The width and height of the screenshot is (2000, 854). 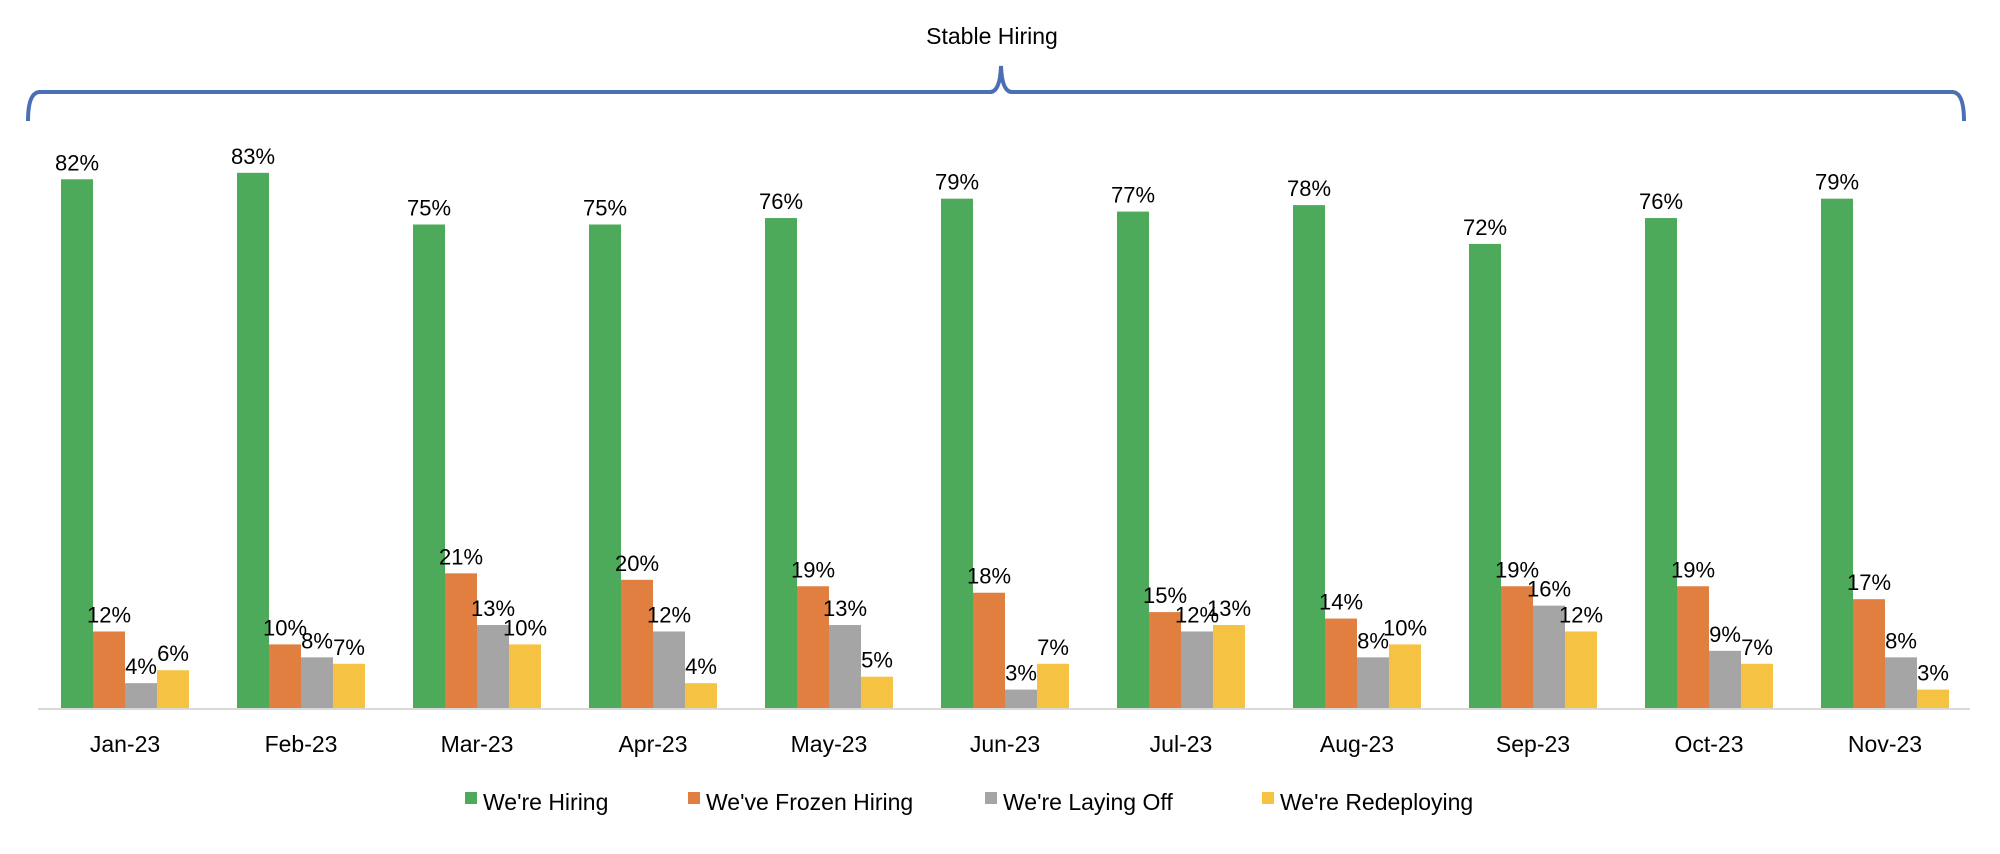 I want to click on data-label: 82%, so click(x=77, y=162).